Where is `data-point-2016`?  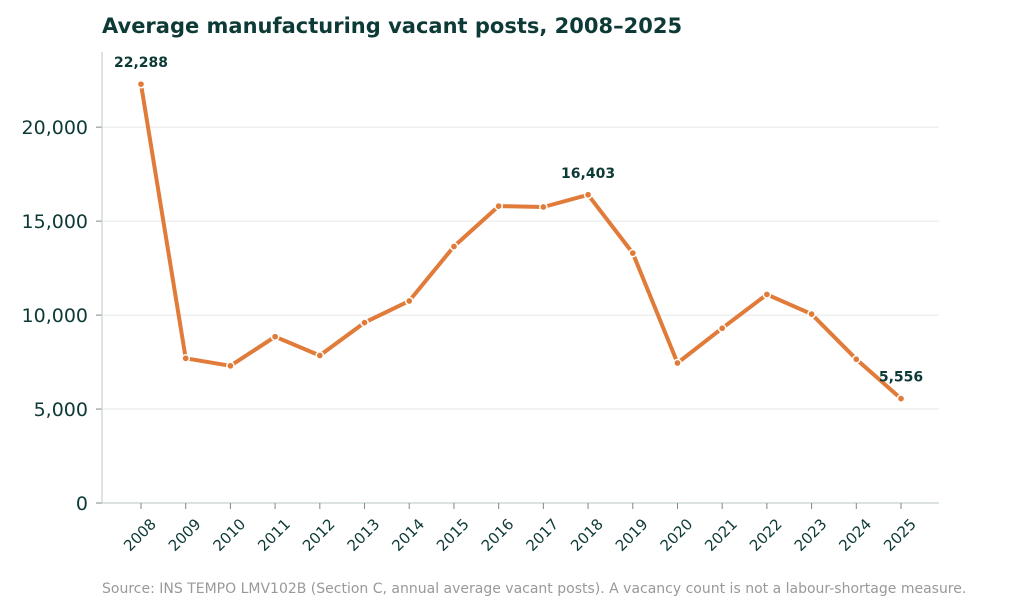 data-point-2016 is located at coordinates (498, 206).